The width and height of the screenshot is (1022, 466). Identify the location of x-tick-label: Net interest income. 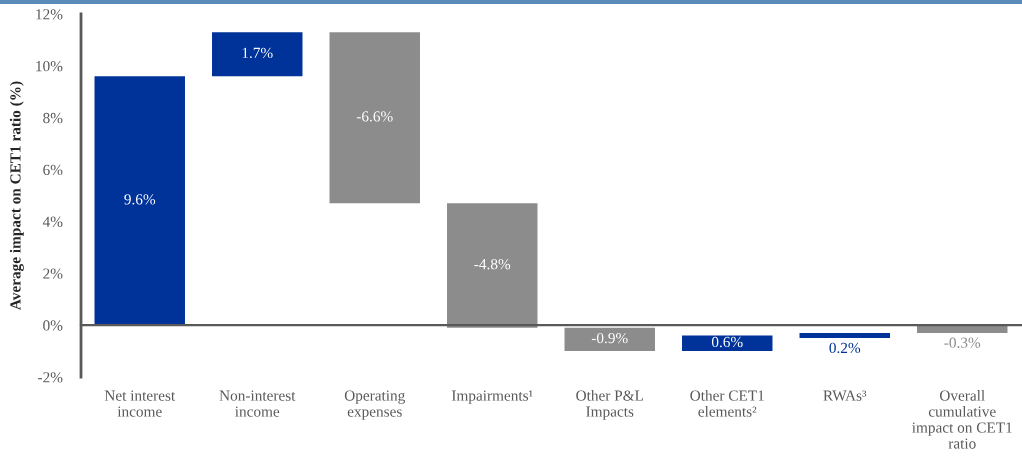
(140, 403).